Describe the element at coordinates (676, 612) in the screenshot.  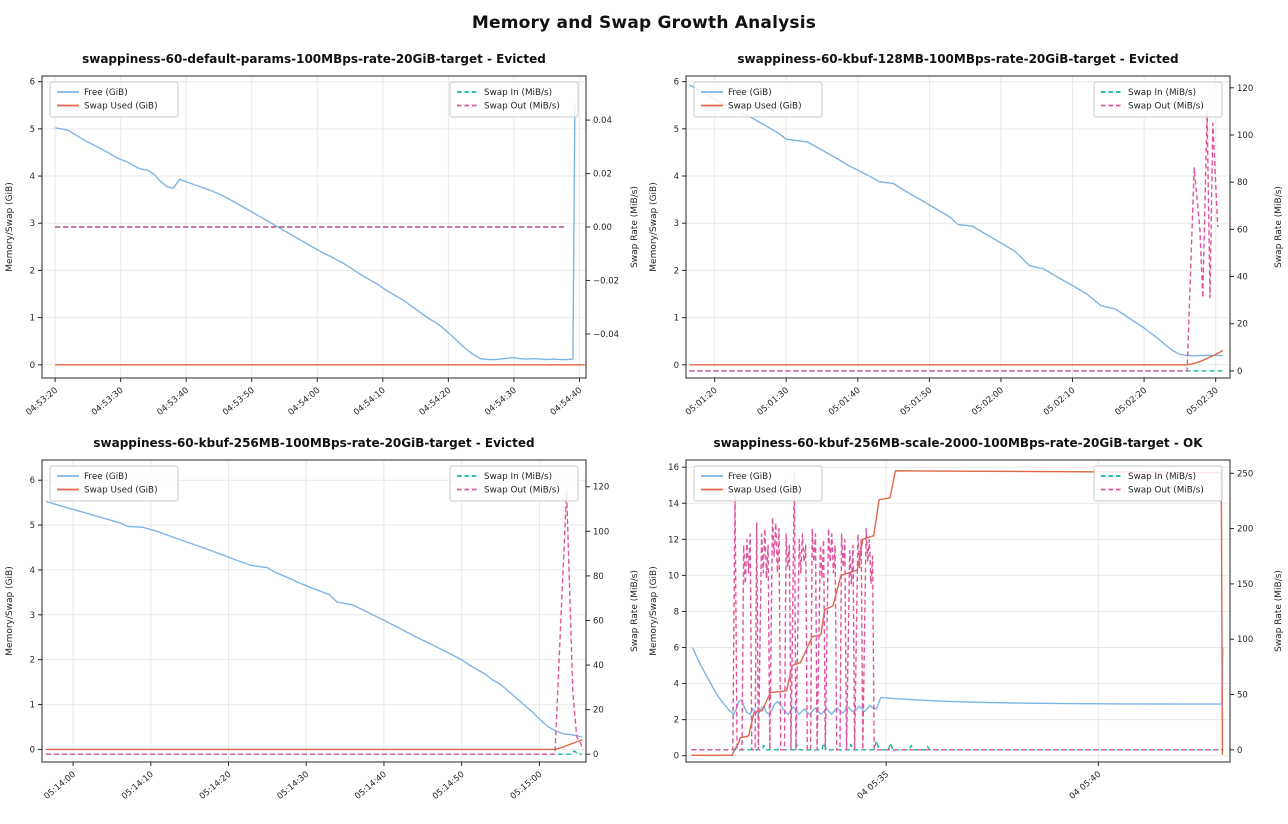
I see `y-tick-label: 8` at that location.